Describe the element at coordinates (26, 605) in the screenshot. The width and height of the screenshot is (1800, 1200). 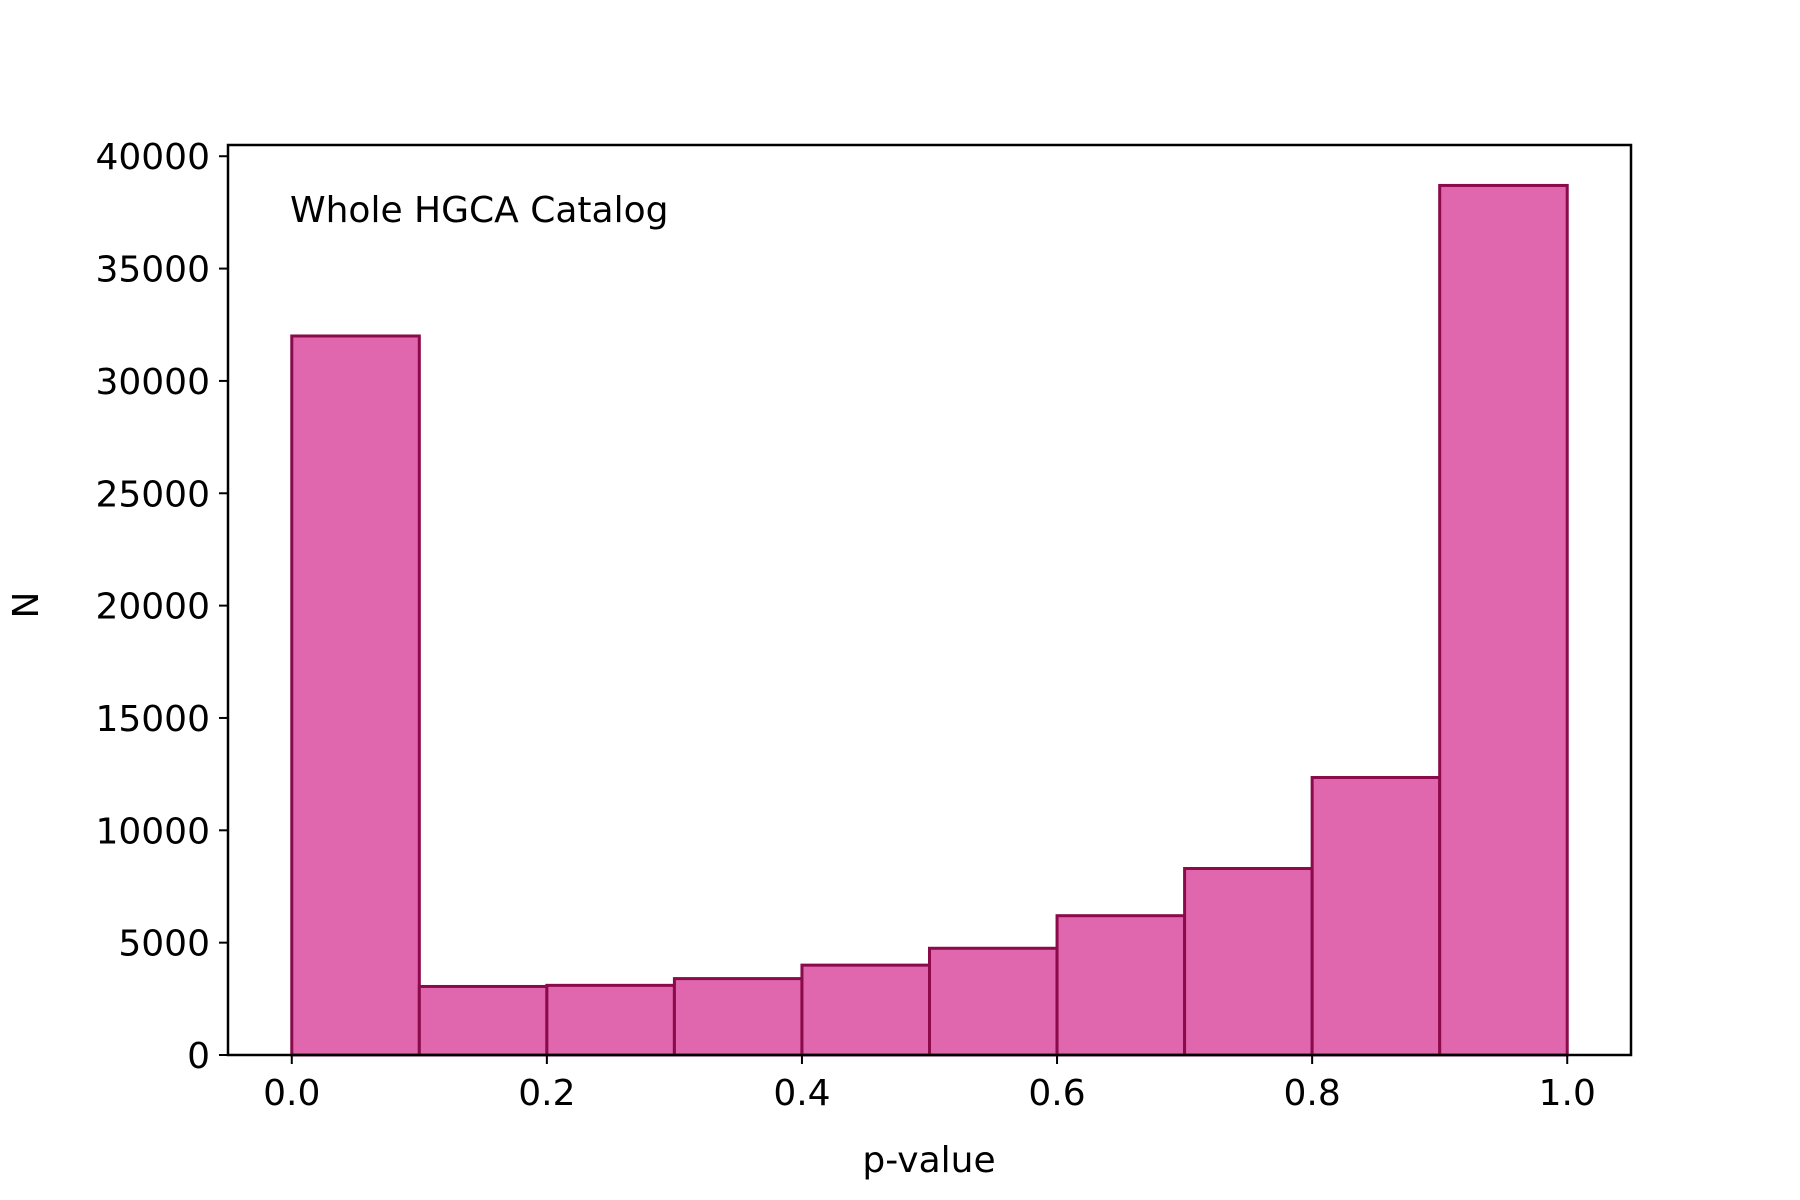
I see `y-axis-label: N` at that location.